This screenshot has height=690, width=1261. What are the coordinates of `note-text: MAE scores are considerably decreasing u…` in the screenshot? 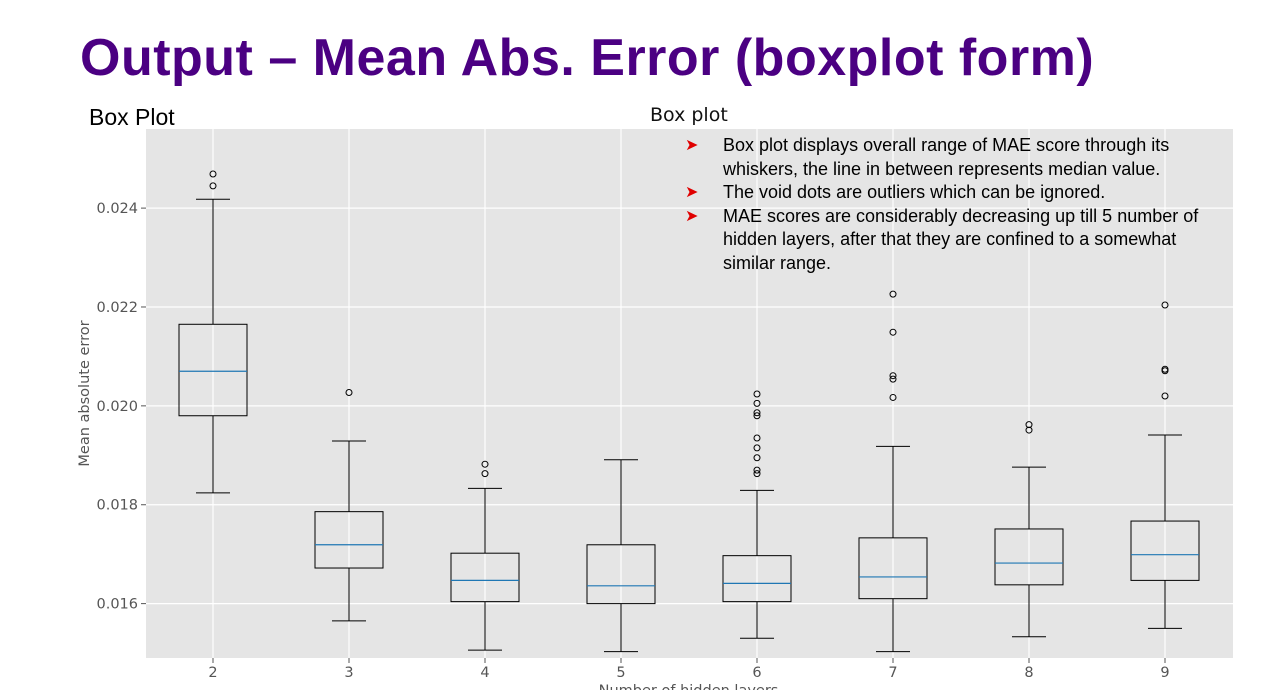 It's located at (961, 239).